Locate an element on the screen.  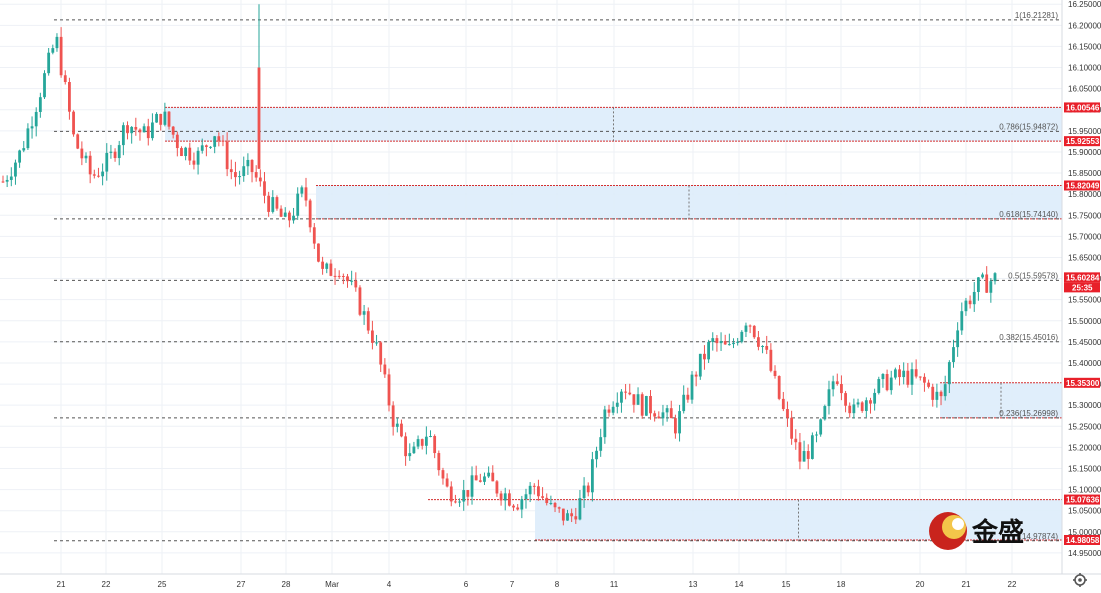
gear-icon is located at coordinates (1080, 580).